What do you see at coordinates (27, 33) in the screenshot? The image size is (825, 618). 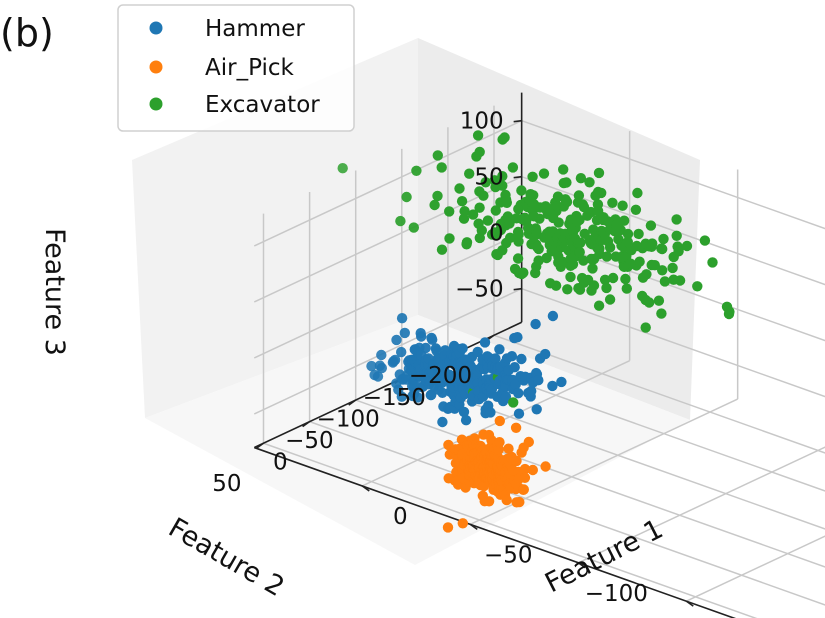 I see `panel-label: (b)` at bounding box center [27, 33].